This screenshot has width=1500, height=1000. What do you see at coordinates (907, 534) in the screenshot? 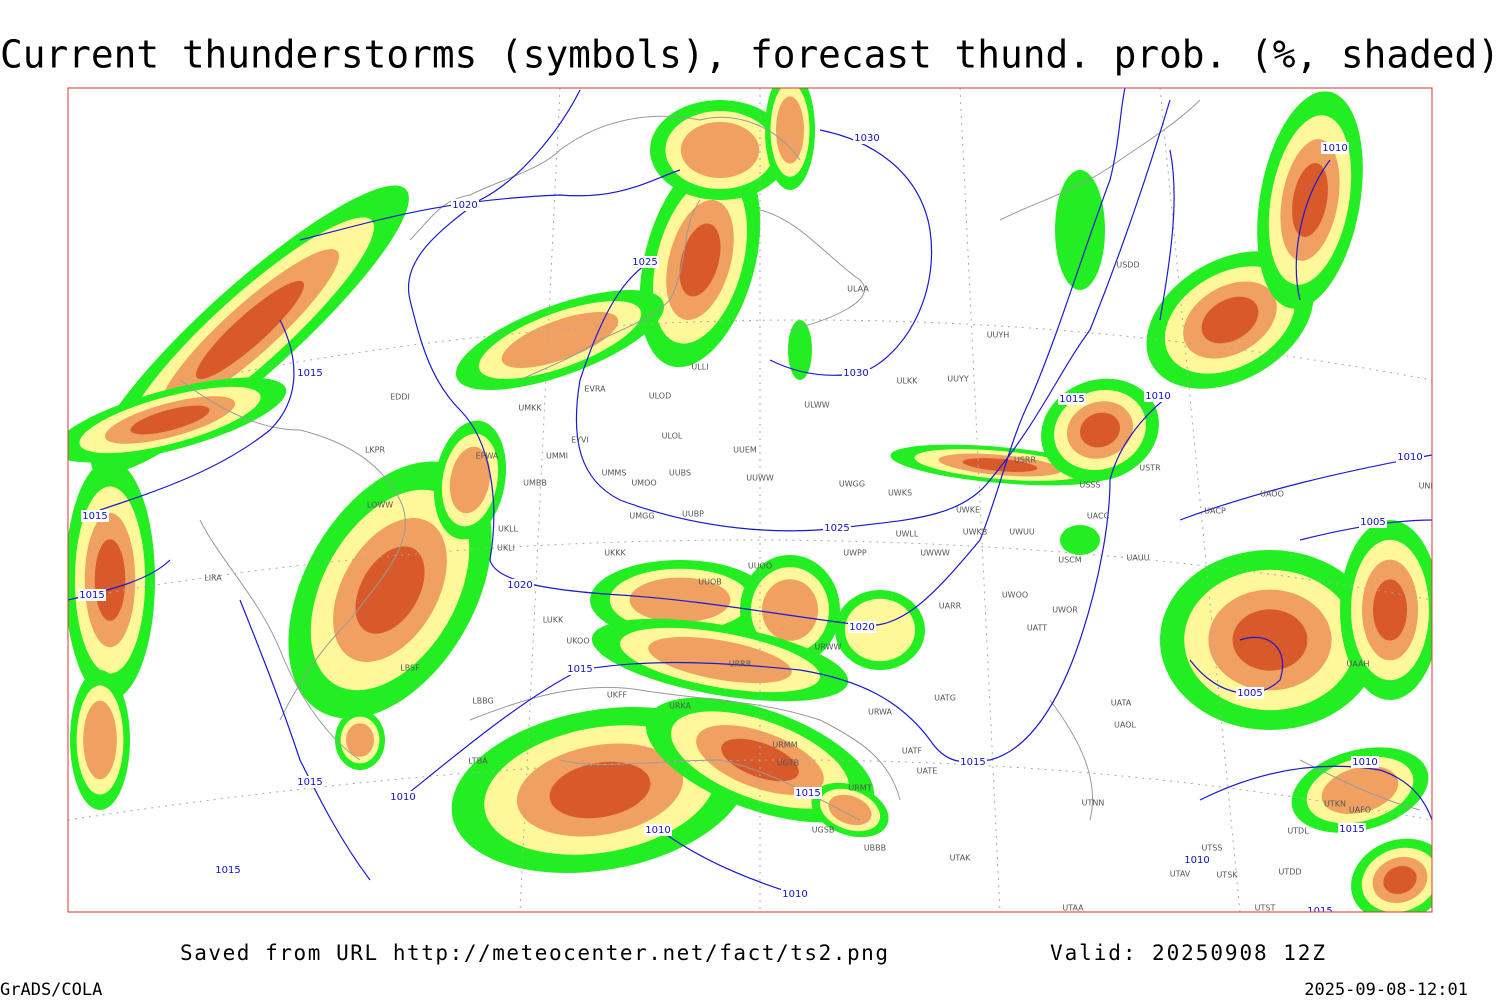
I see `station-code: UWLL` at bounding box center [907, 534].